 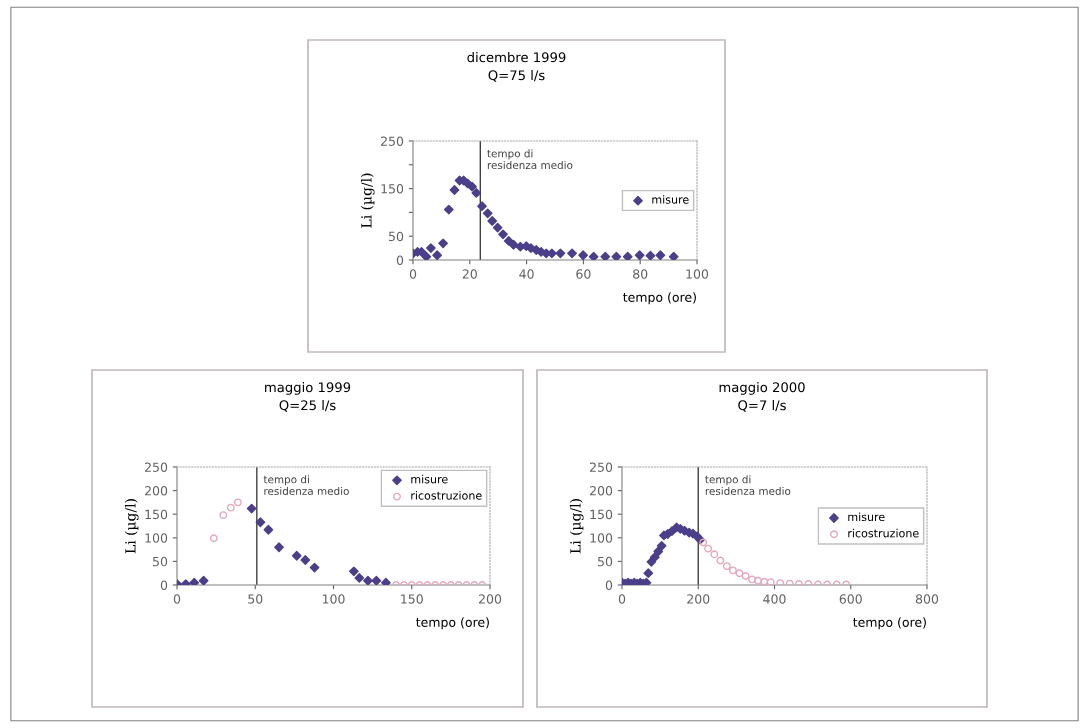 What do you see at coordinates (774, 599) in the screenshot?
I see `x-tick-label: 400` at bounding box center [774, 599].